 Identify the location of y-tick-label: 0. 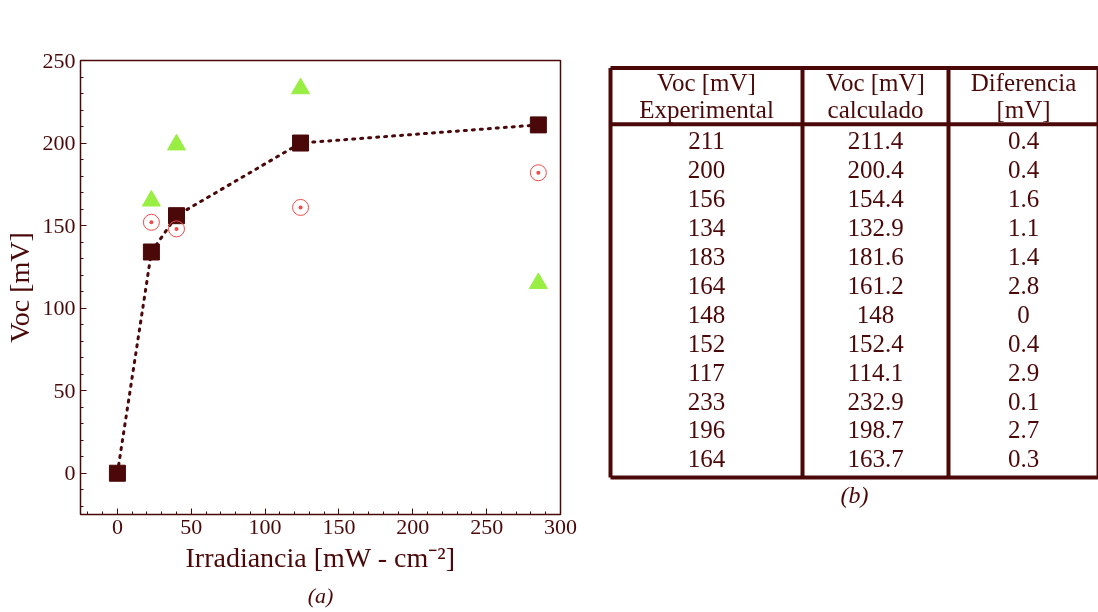
(70, 473).